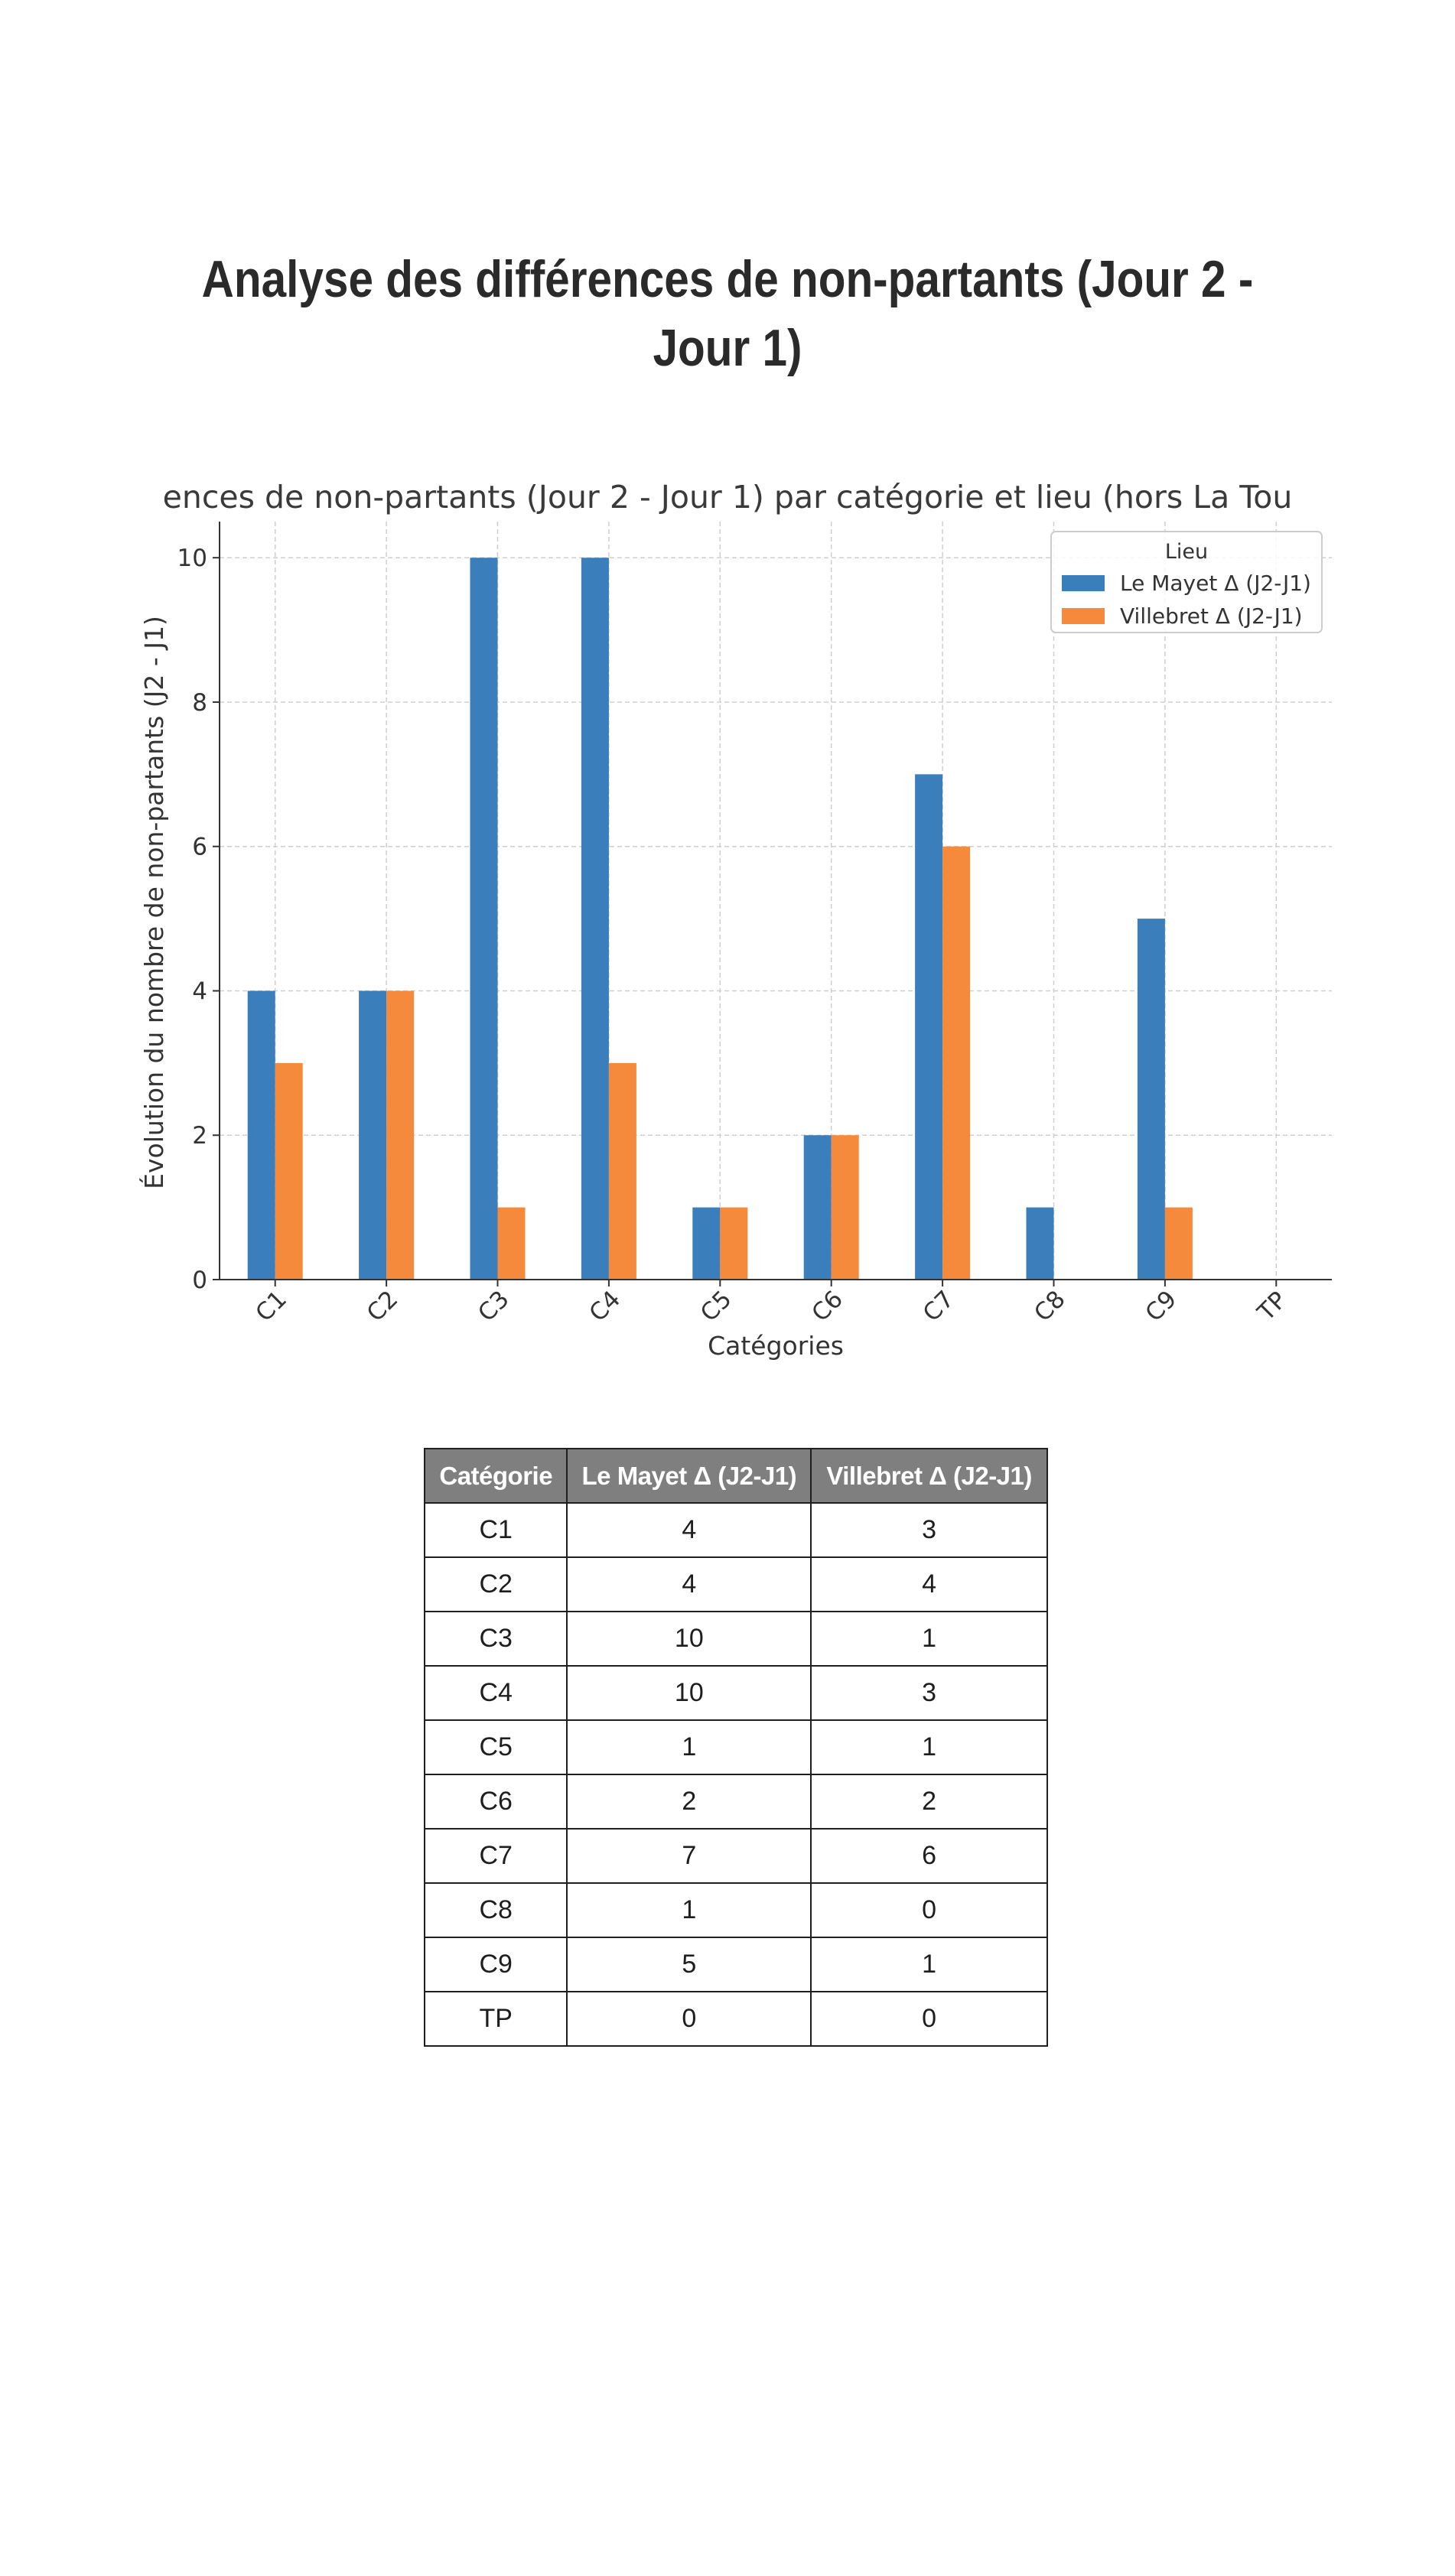 This screenshot has width=1455, height=2576. I want to click on table-row: C2 4 4, so click(735, 1584).